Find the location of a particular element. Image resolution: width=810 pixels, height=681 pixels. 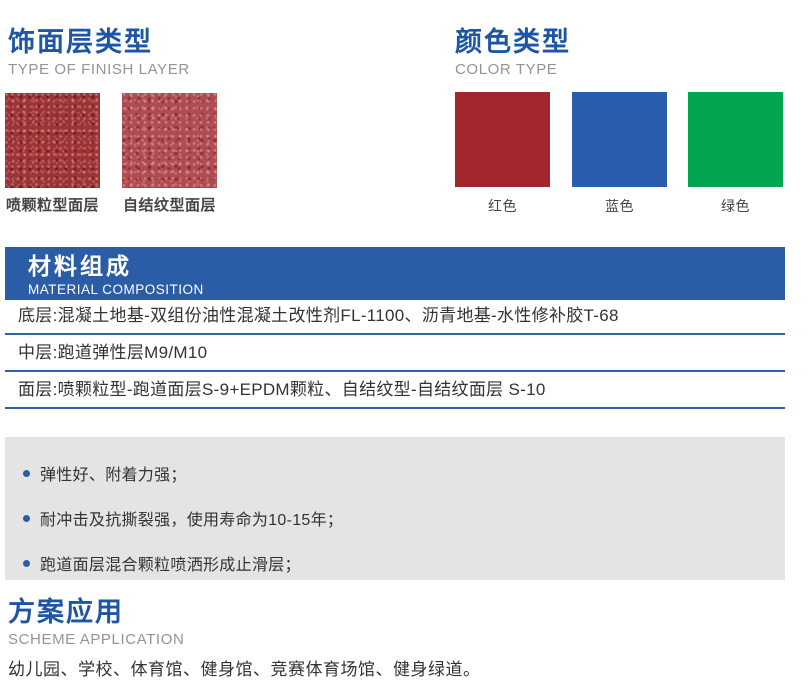

color-section-title: 颜色类型 is located at coordinates (513, 42).